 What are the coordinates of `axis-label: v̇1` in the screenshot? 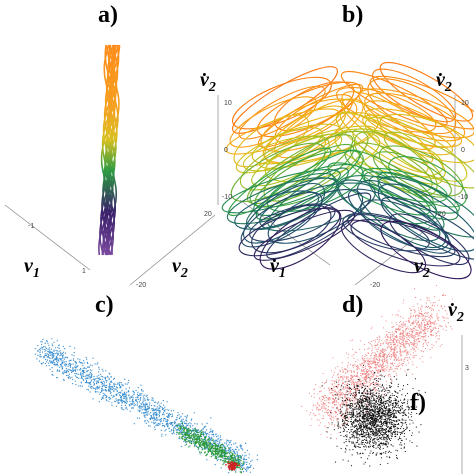 It's located at (278, 268).